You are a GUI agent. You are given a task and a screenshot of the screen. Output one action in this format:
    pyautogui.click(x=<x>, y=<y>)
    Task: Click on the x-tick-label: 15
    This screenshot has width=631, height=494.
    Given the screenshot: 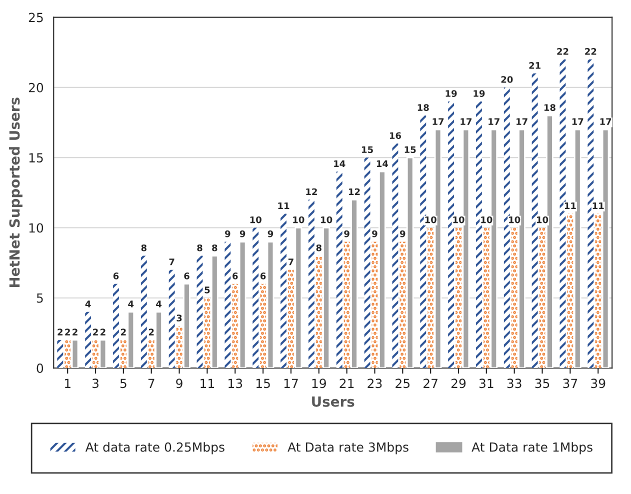 What is the action you would take?
    pyautogui.click(x=263, y=383)
    